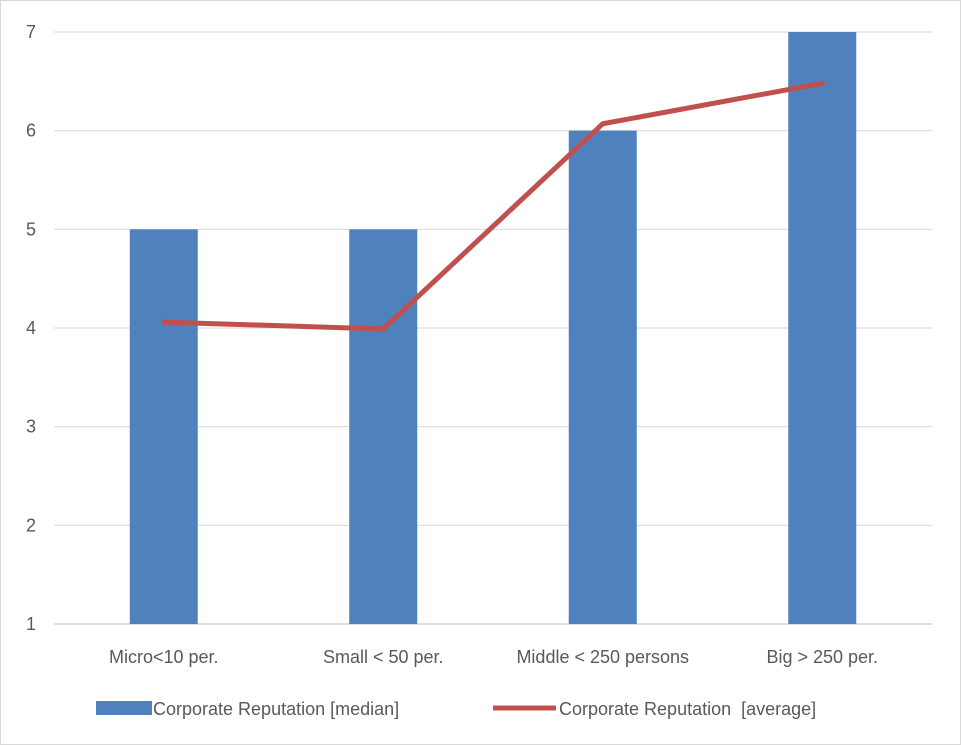 The image size is (961, 745). Describe the element at coordinates (602, 657) in the screenshot. I see `x-category-label-3: Middle < 250 persons` at that location.